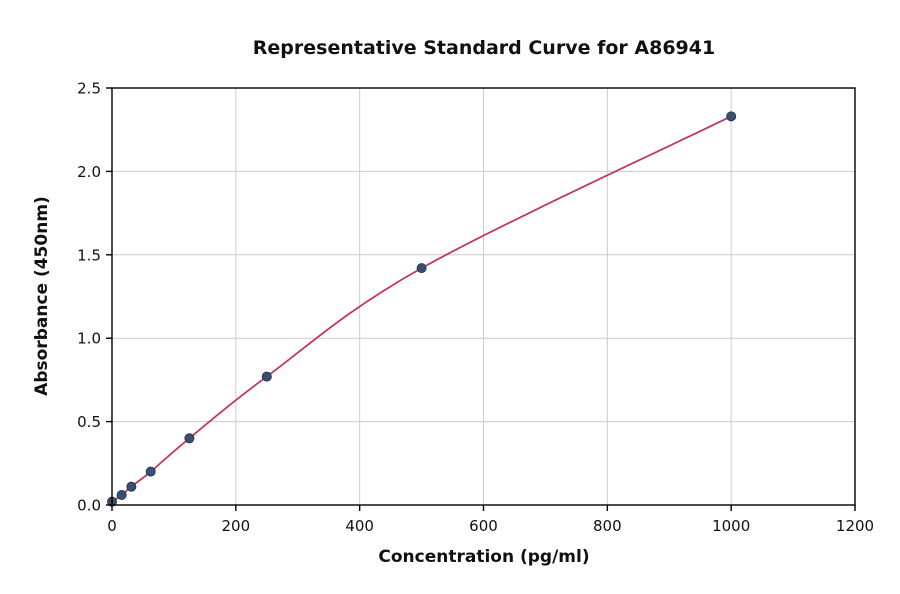  What do you see at coordinates (112, 526) in the screenshot?
I see `x-tick-label: 0` at bounding box center [112, 526].